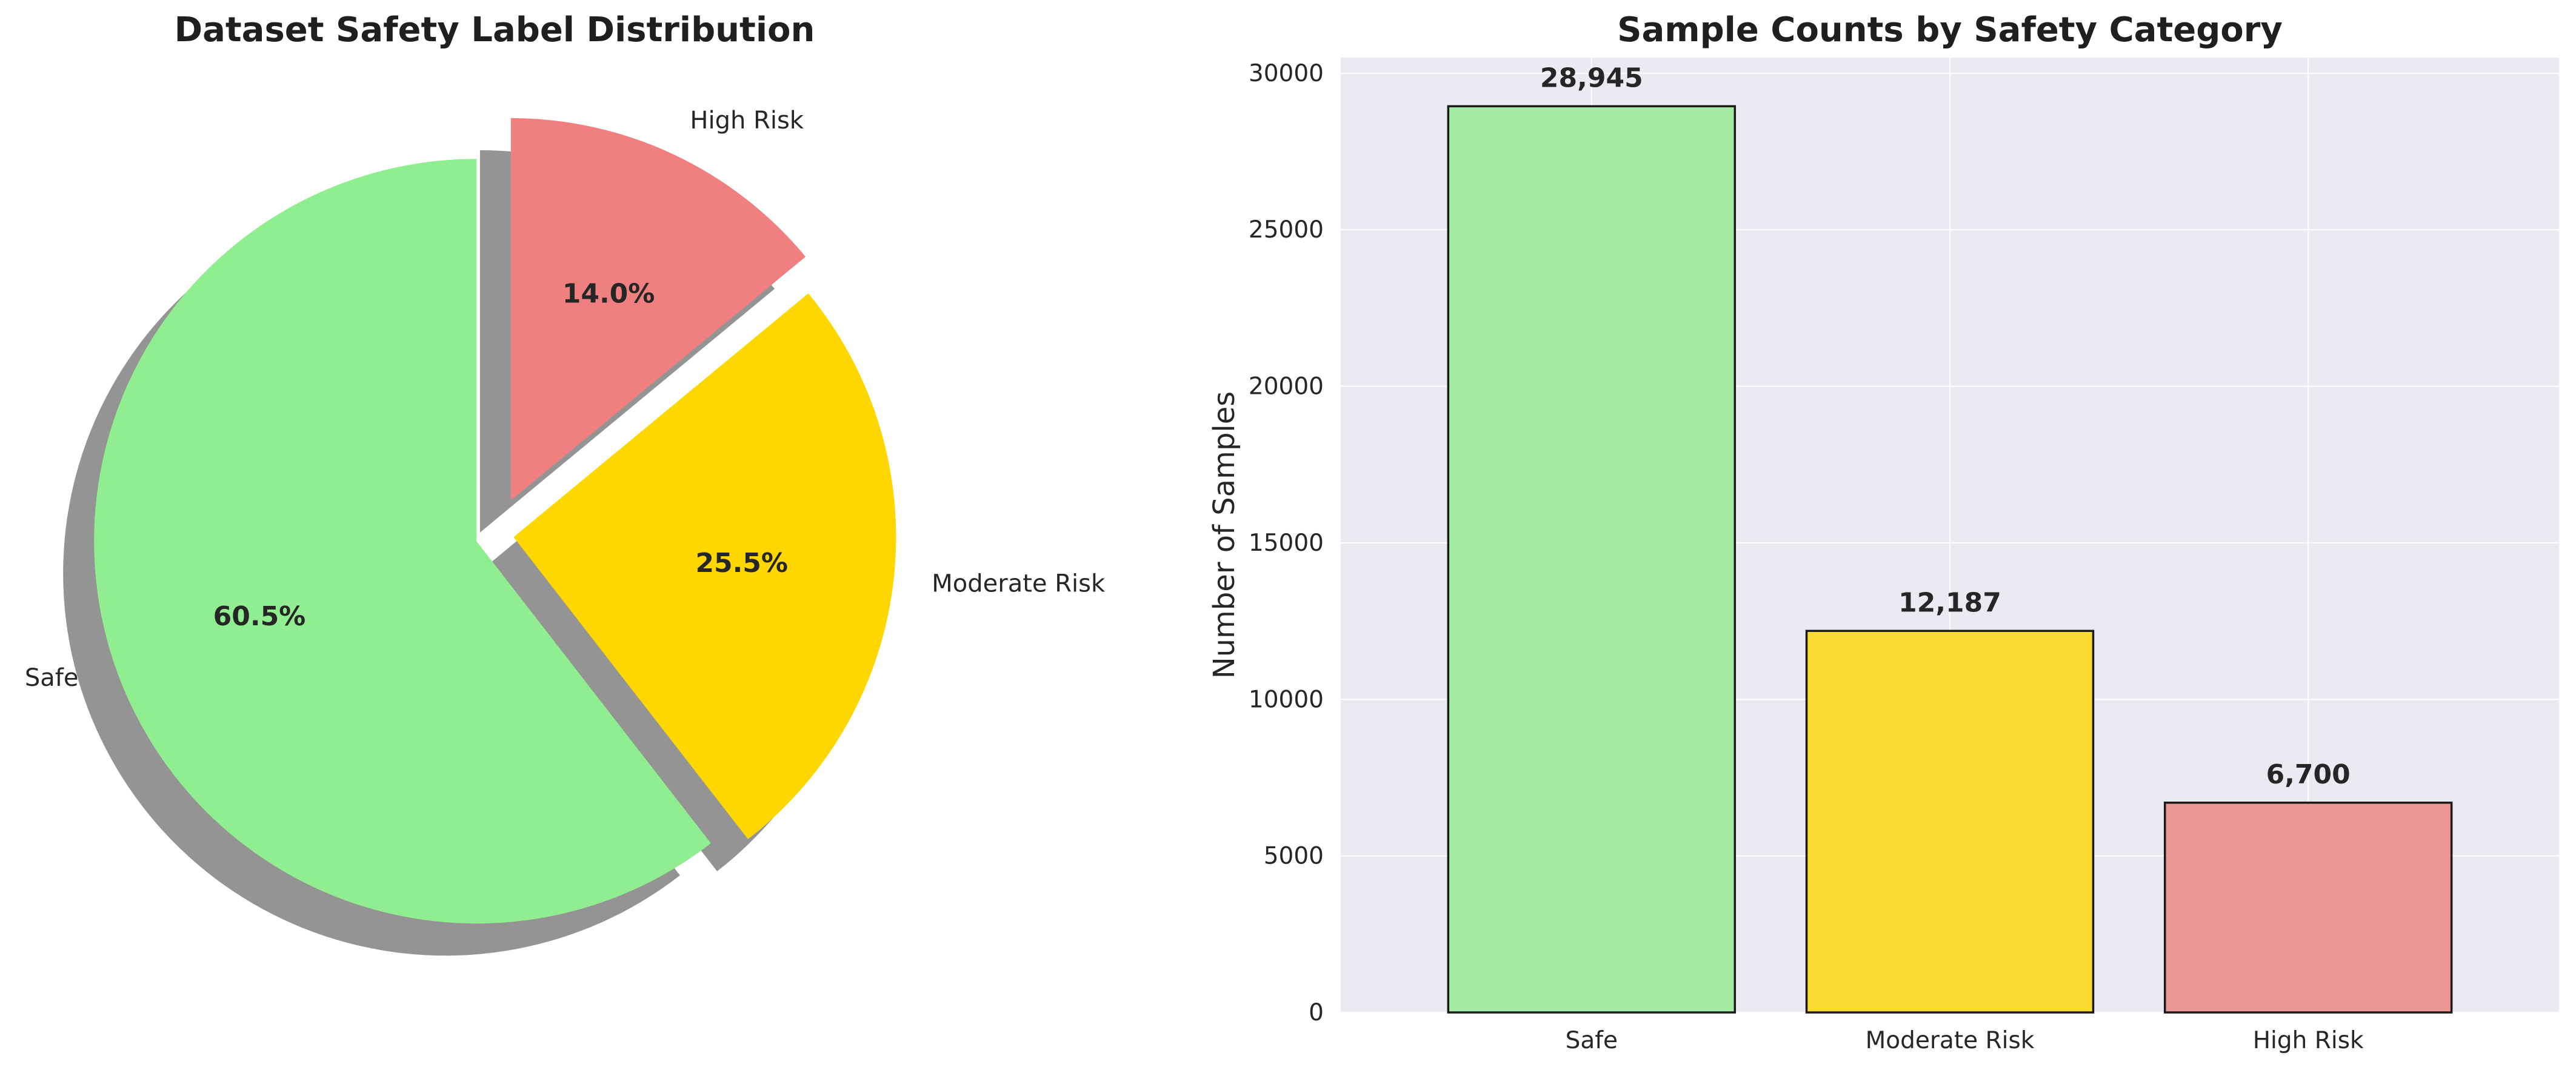 The width and height of the screenshot is (2576, 1070). What do you see at coordinates (1287, 543) in the screenshot?
I see `y-tick-label: 15000` at bounding box center [1287, 543].